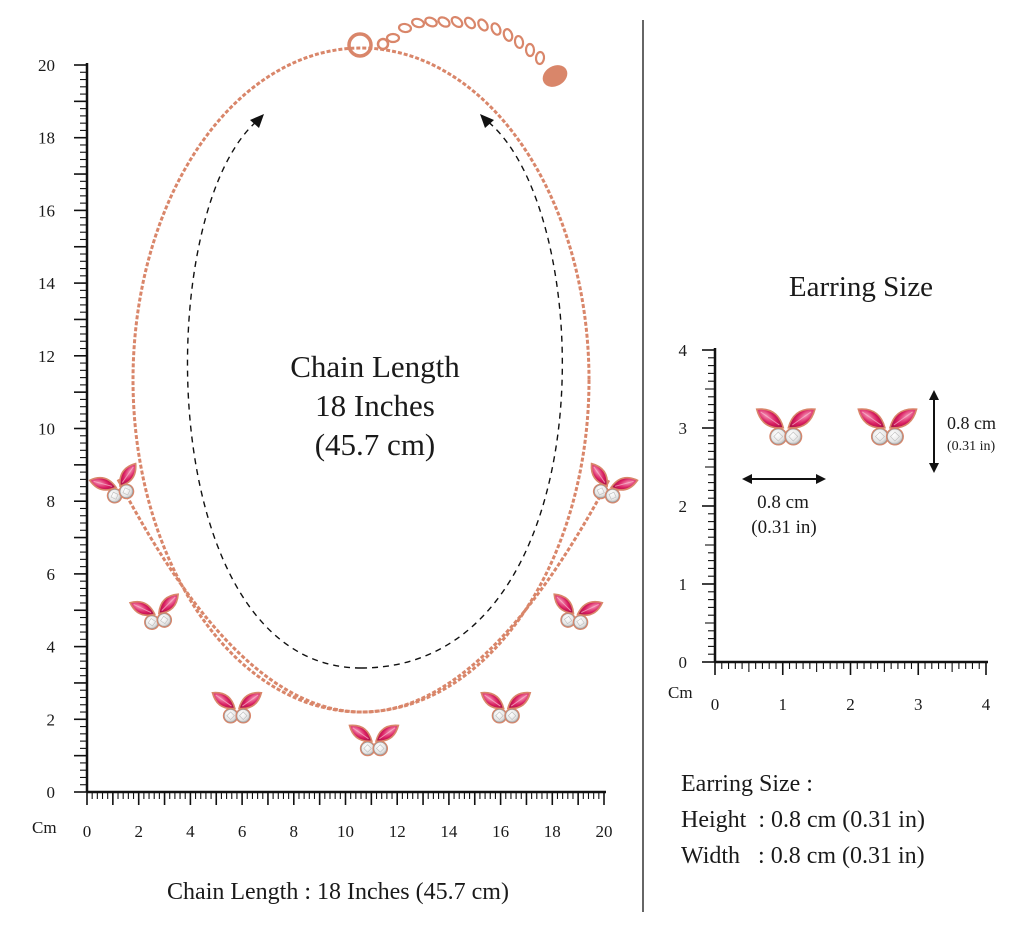 The height and width of the screenshot is (936, 1024). I want to click on necklace-ruler-y-tick-label: 0, so click(51, 792).